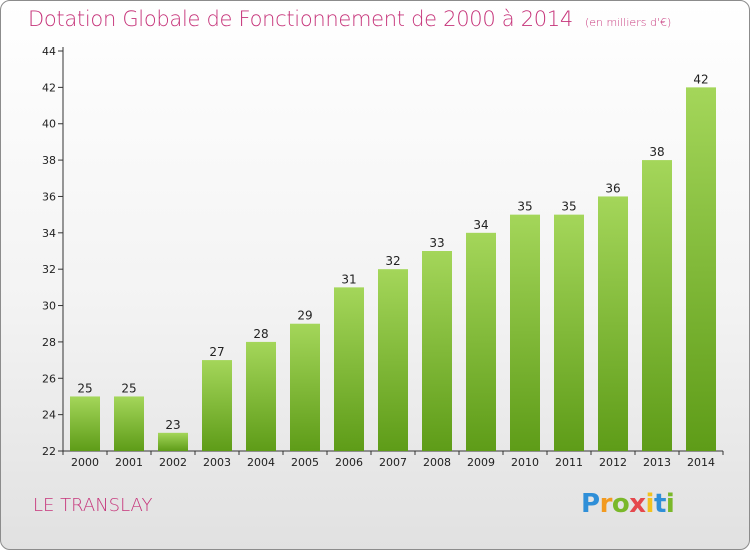  Describe the element at coordinates (305, 462) in the screenshot. I see `x-tick-label: 2005` at that location.